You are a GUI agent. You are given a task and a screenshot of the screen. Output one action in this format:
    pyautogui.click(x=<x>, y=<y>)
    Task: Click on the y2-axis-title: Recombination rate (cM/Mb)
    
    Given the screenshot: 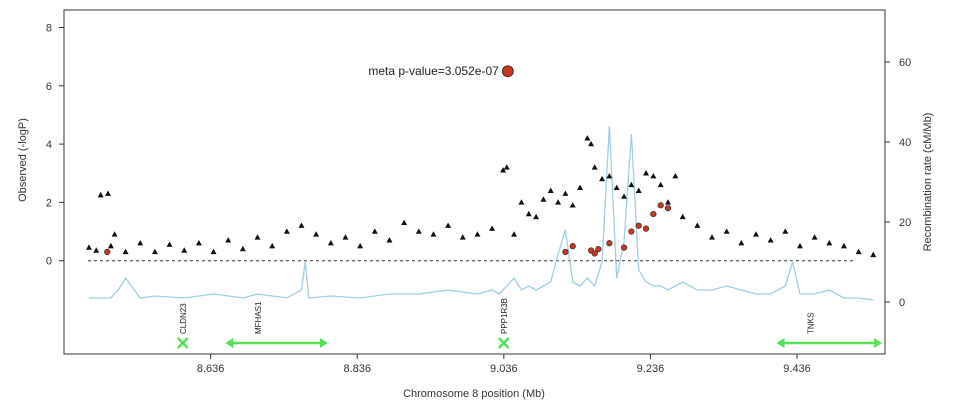 What is the action you would take?
    pyautogui.click(x=928, y=182)
    